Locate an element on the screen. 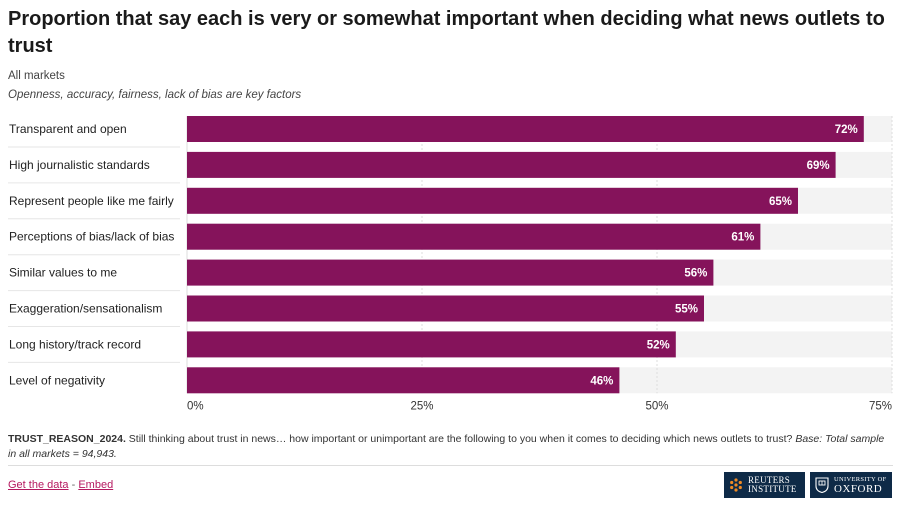 This screenshot has height=509, width=901. value-label: 55% is located at coordinates (686, 310).